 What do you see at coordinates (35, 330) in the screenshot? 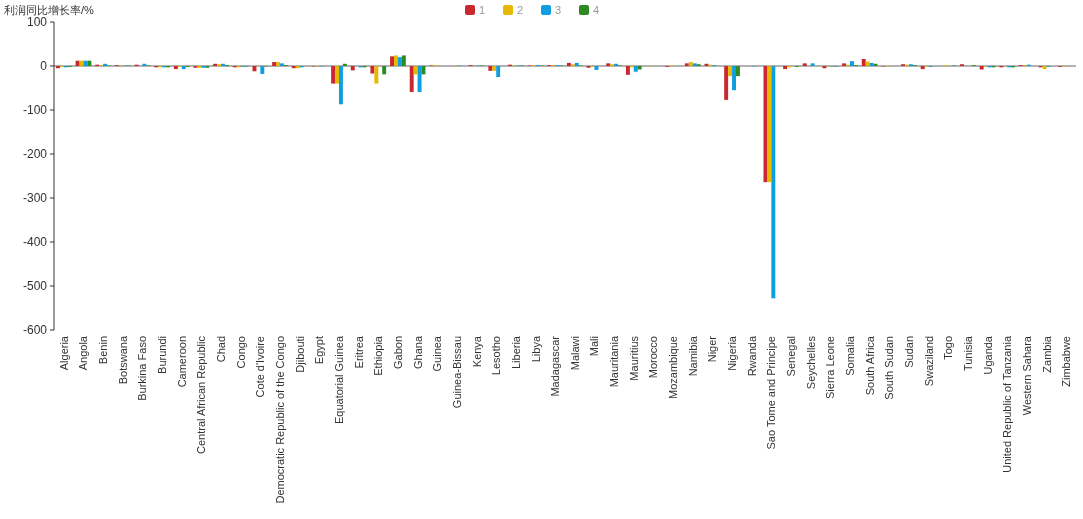
I see `y-tick-label: -600` at bounding box center [35, 330].